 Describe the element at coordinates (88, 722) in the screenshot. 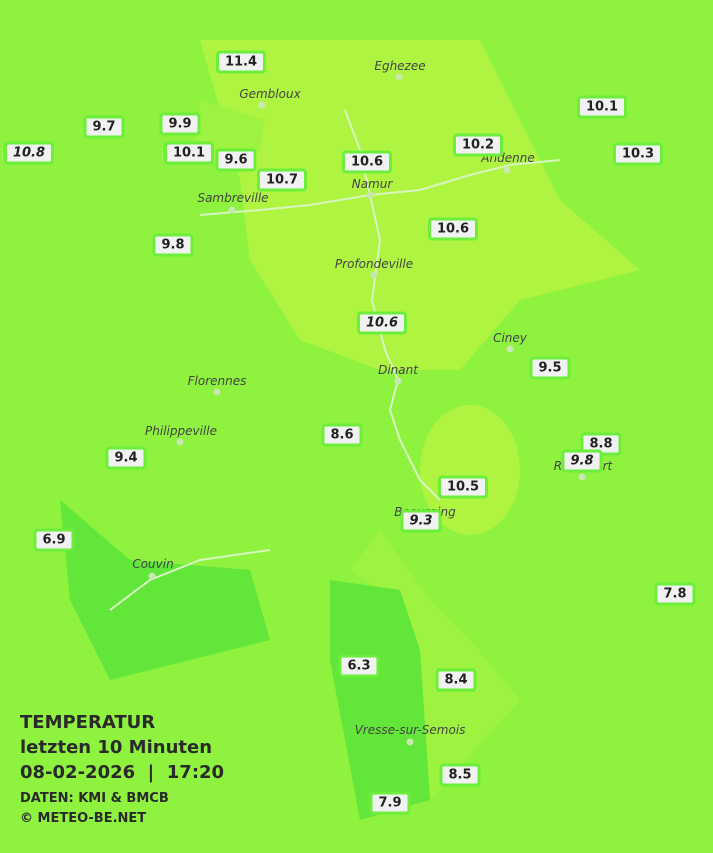

I see `title: TEMPERATUR` at that location.